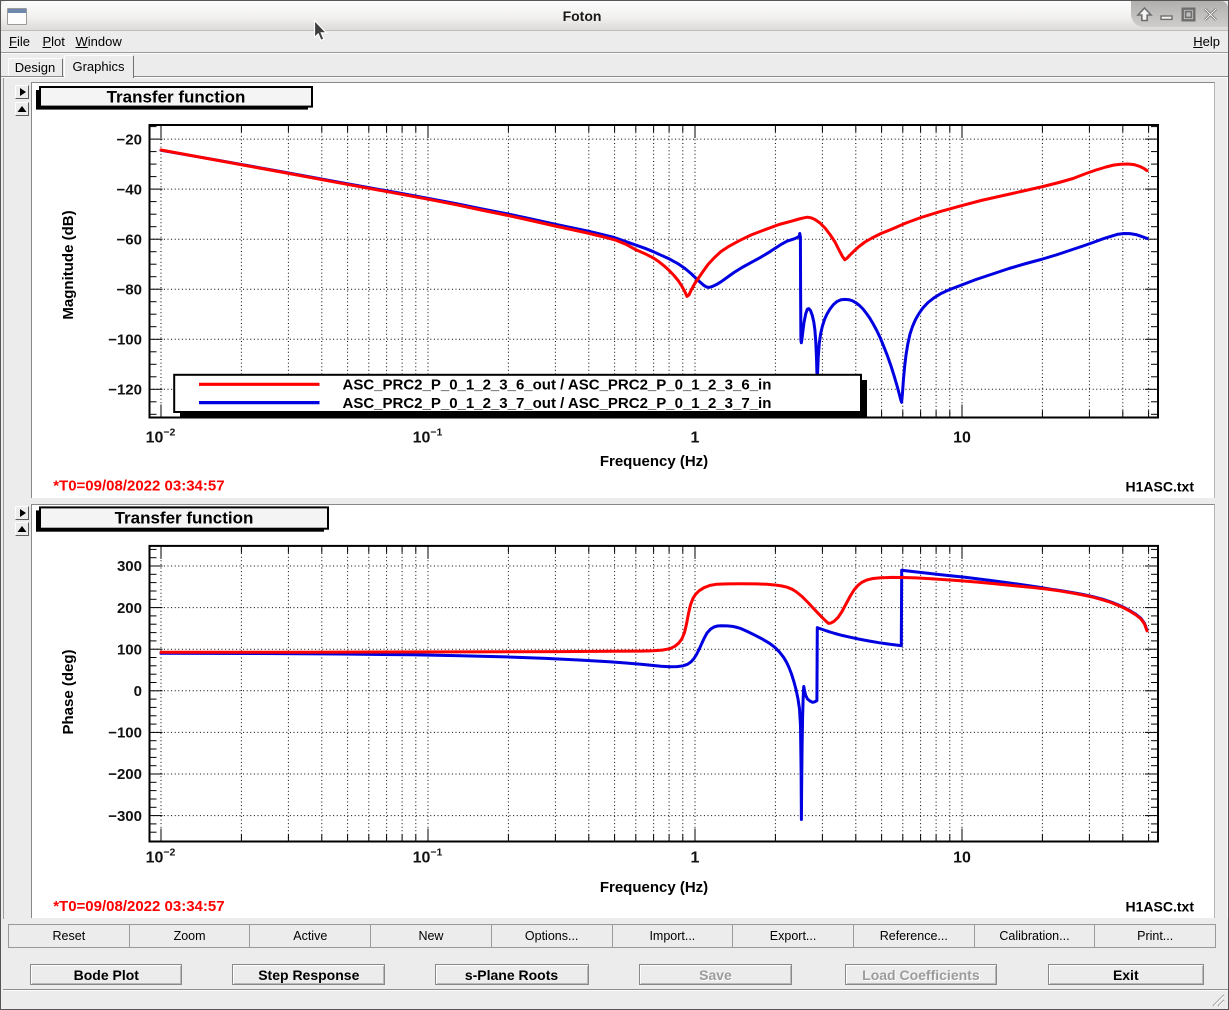 The width and height of the screenshot is (1229, 1010). Describe the element at coordinates (68, 264) in the screenshot. I see `svg-text: Magnitude (dB)` at that location.